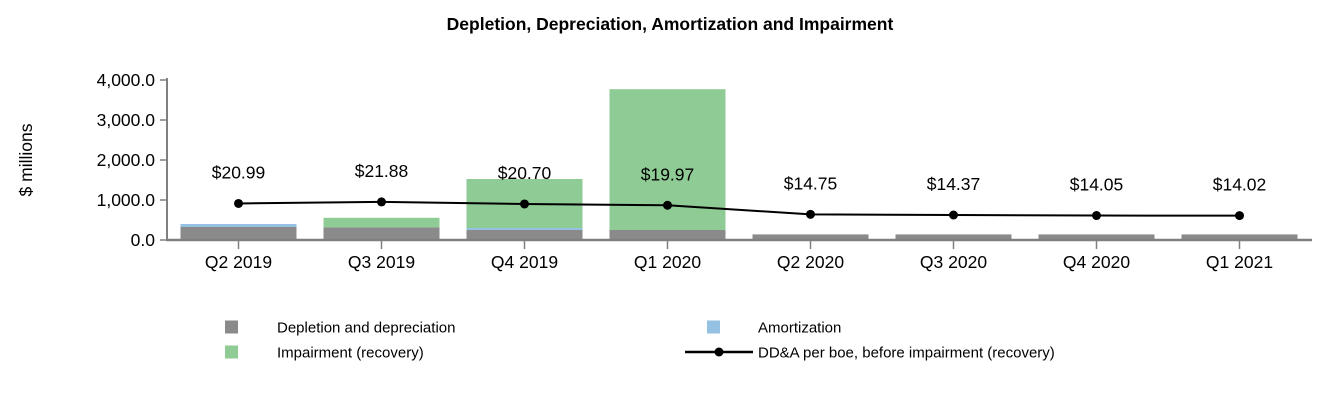 Image resolution: width=1332 pixels, height=400 pixels. I want to click on bar-segment-depletion-and-depreciation-q4-2019, so click(524, 235).